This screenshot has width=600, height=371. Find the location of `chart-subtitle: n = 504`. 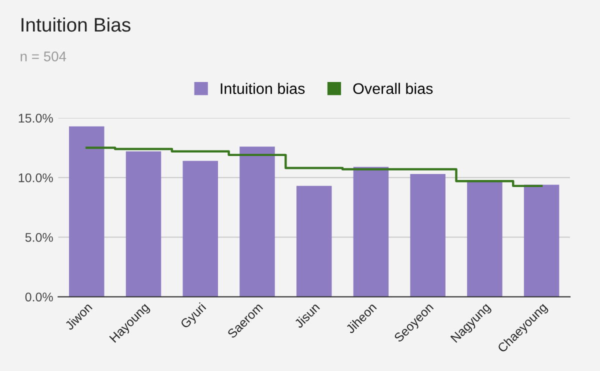

chart-subtitle: n = 504 is located at coordinates (43, 57).